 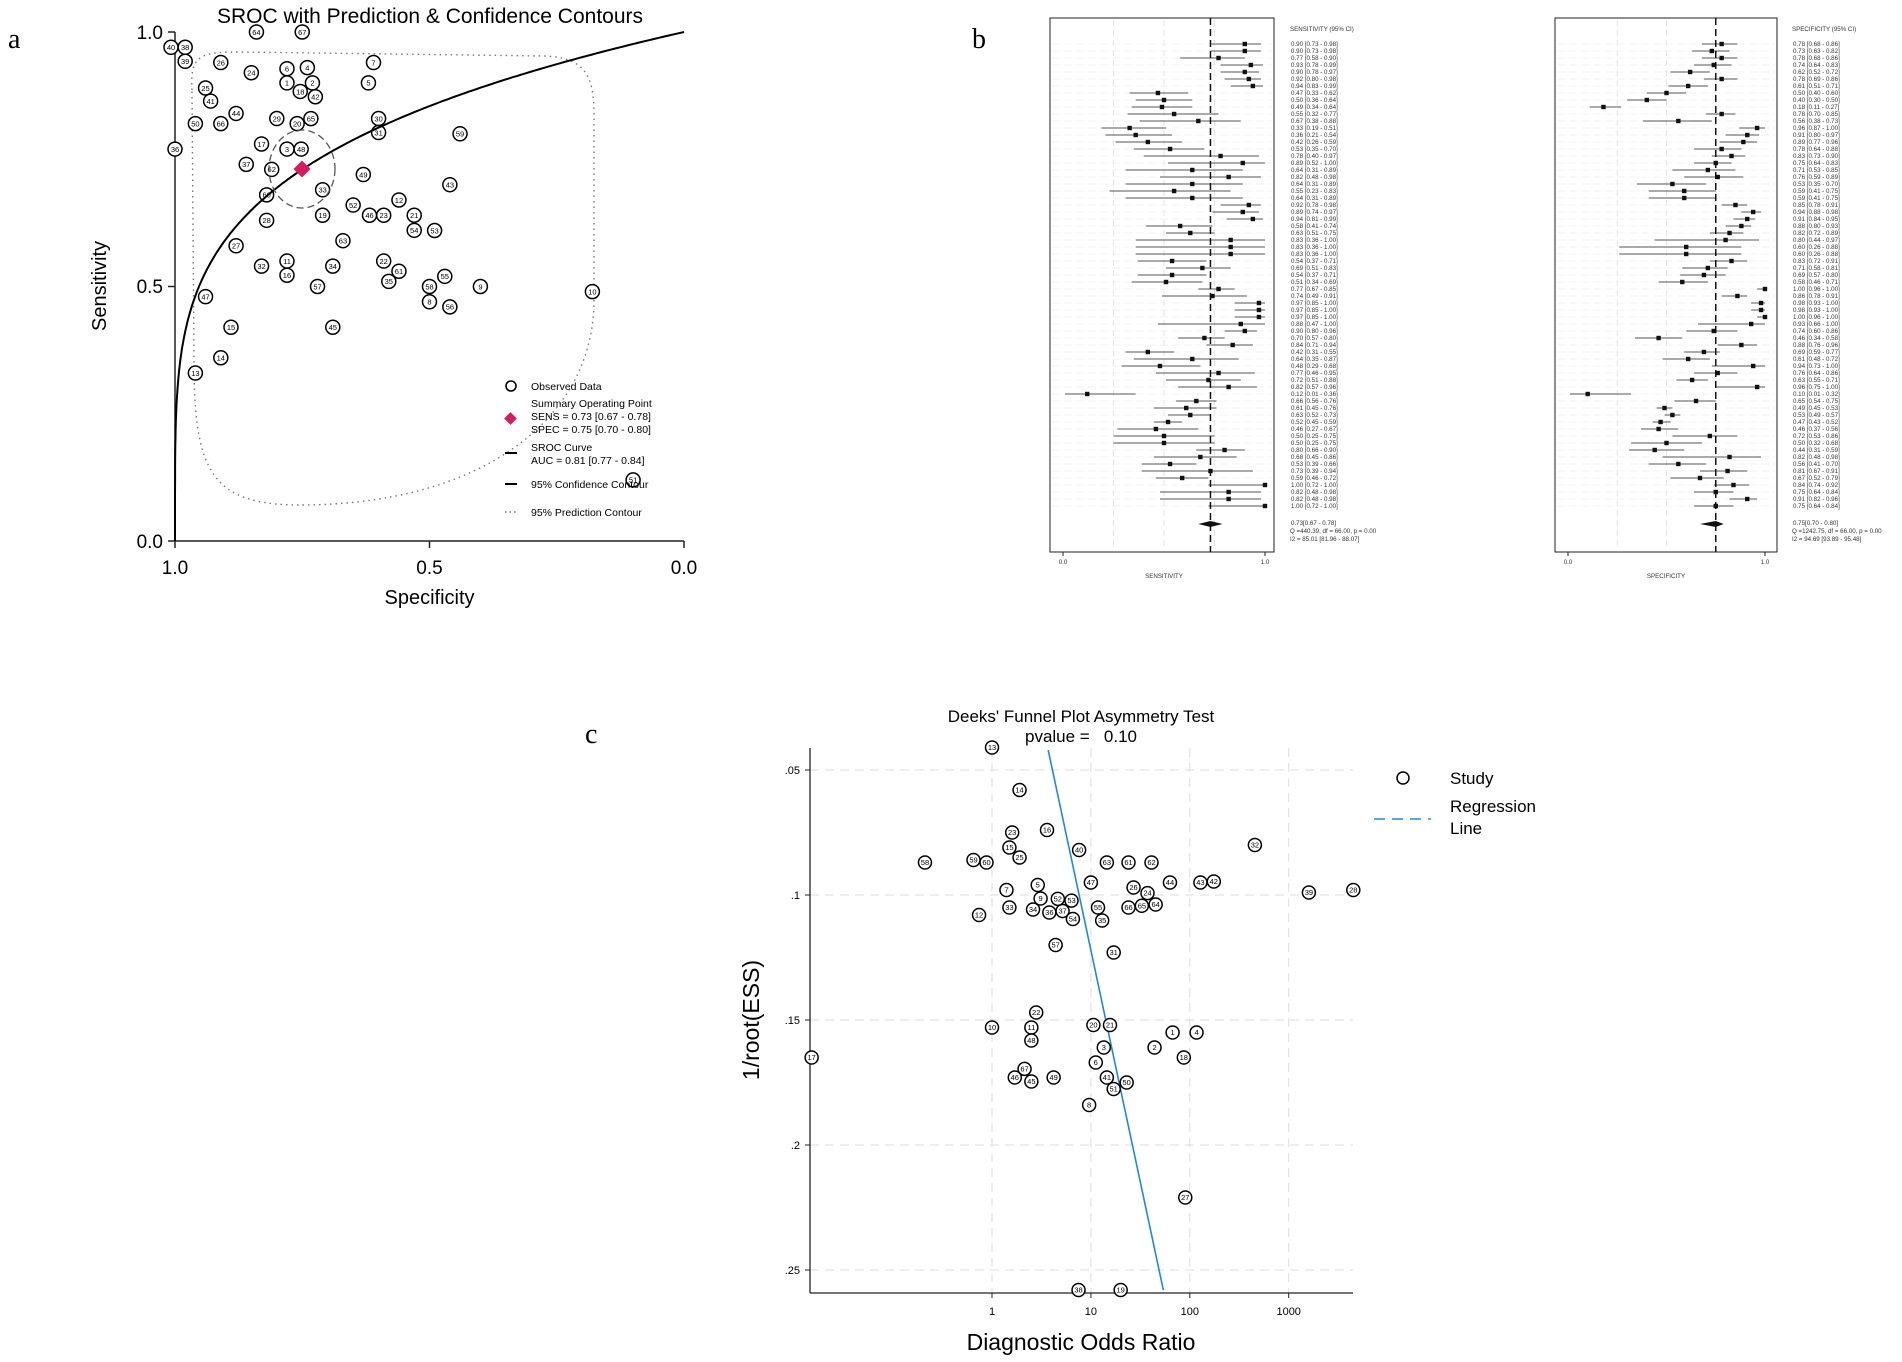 I want to click on study-point-label: 27, so click(x=236, y=246).